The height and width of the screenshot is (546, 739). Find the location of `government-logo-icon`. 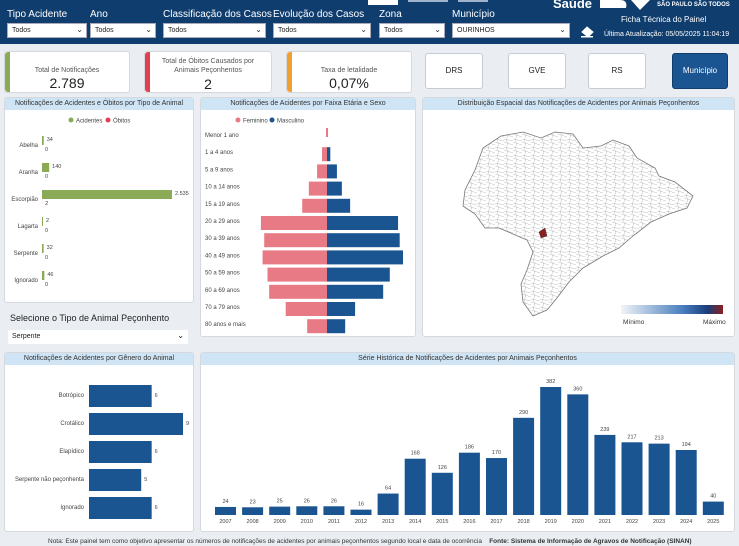

government-logo-icon is located at coordinates (625, 5).